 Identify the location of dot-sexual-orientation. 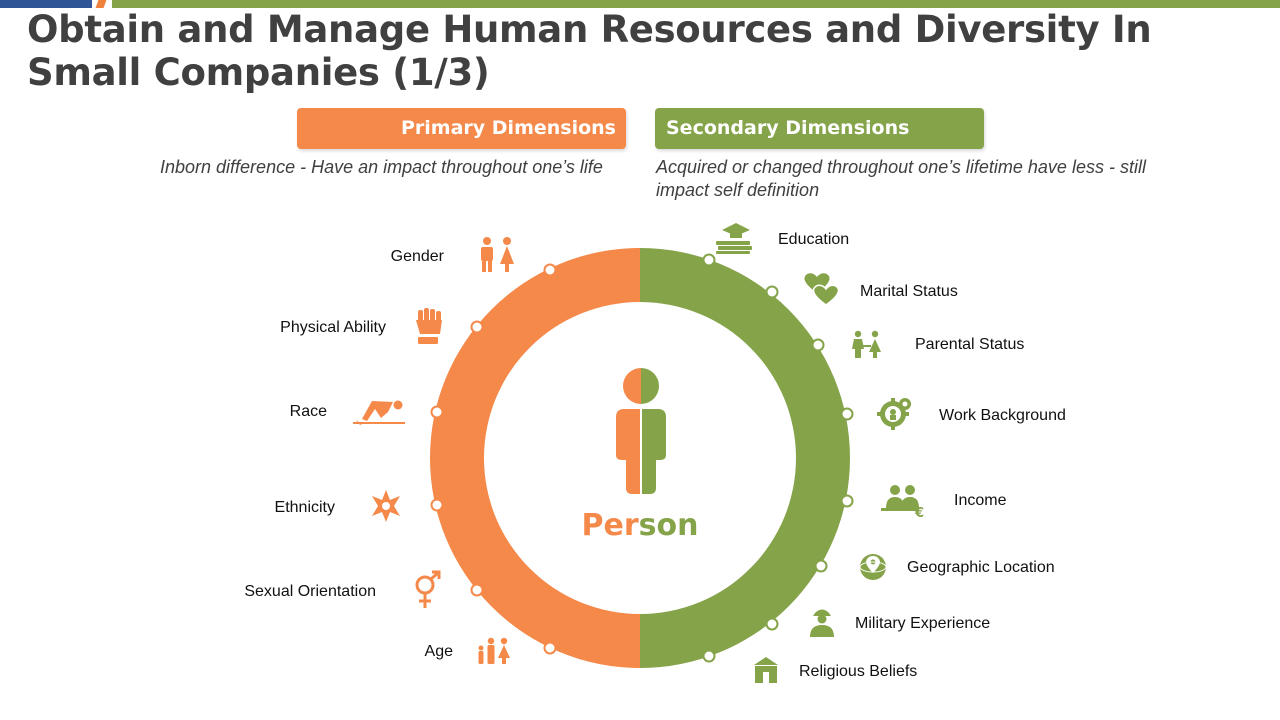
(477, 590).